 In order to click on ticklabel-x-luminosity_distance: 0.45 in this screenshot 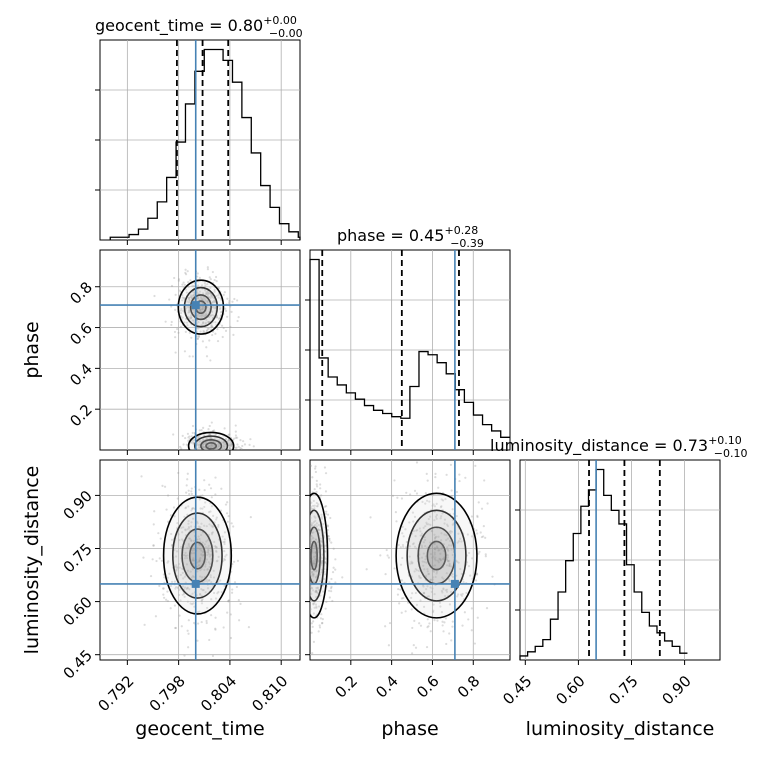, I will do `click(517, 690)`.